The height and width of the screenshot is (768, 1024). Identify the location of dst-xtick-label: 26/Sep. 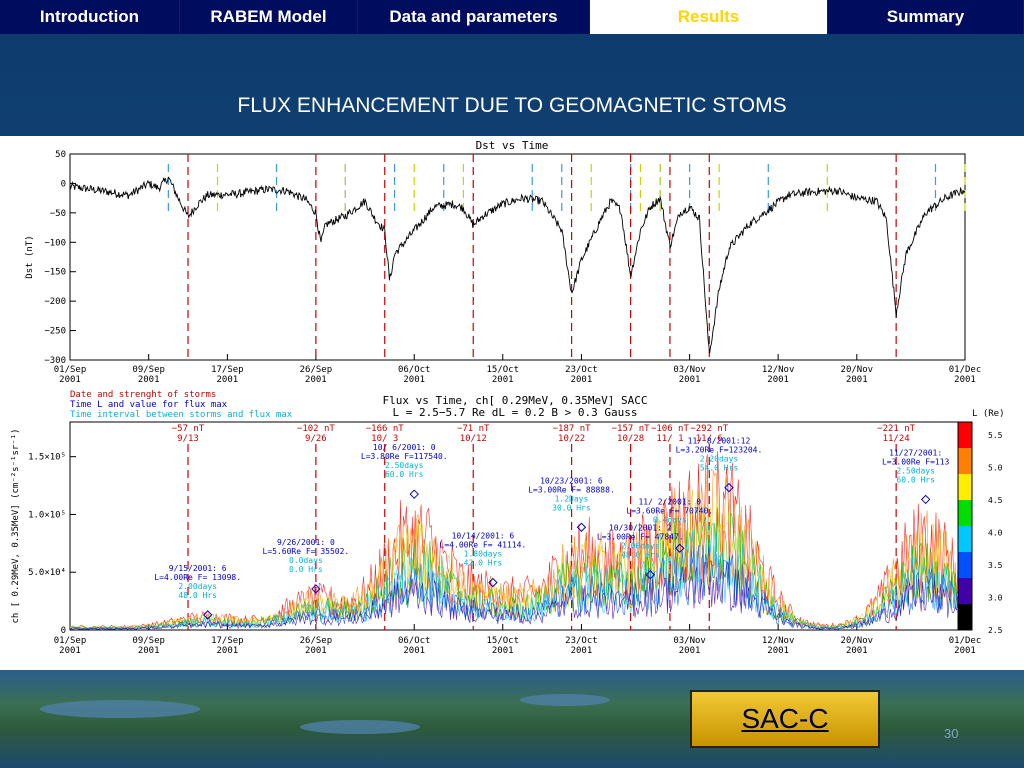
(316, 370).